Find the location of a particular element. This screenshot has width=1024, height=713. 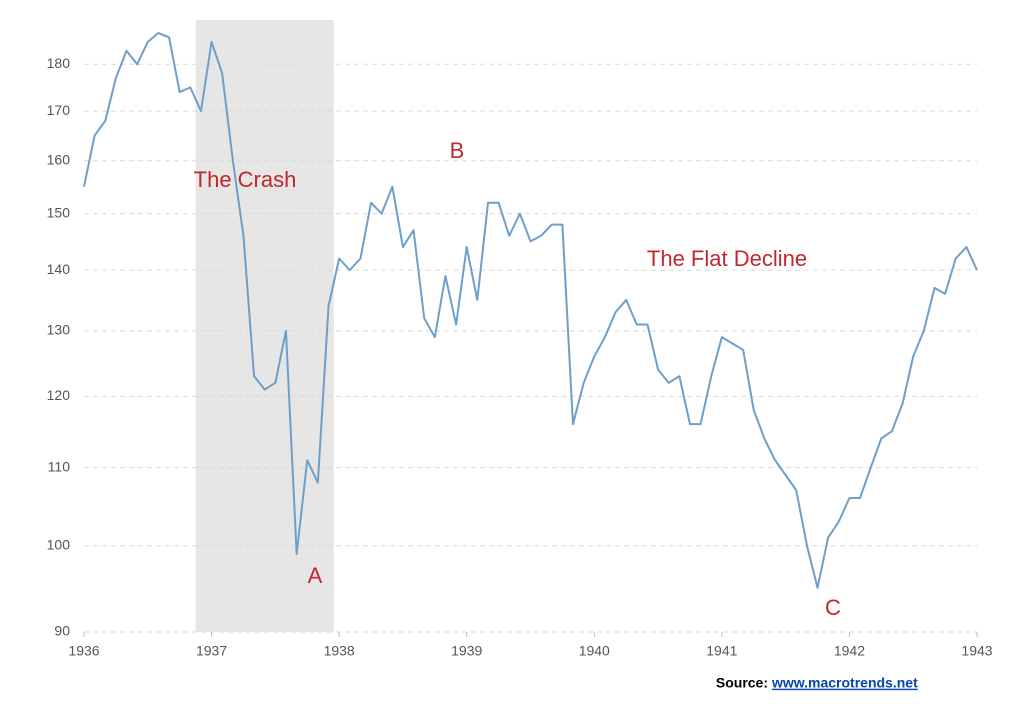

source-link: www.macrotrends.net is located at coordinates (844, 683).